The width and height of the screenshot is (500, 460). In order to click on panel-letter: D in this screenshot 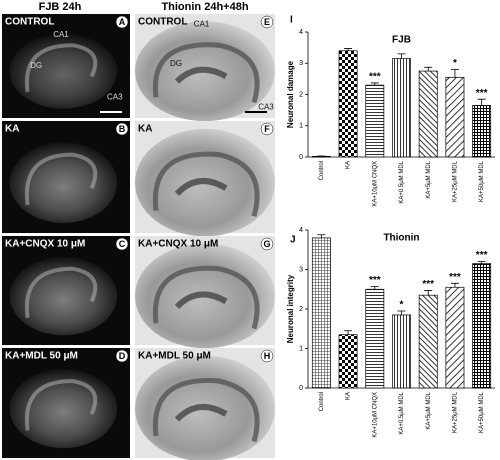, I will do `click(122, 356)`.